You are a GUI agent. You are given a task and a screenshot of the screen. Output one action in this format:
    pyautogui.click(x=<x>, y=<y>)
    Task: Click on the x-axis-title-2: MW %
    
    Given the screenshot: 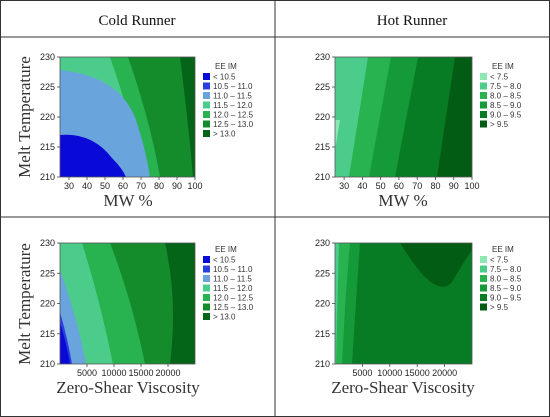 What is the action you would take?
    pyautogui.click(x=402, y=200)
    